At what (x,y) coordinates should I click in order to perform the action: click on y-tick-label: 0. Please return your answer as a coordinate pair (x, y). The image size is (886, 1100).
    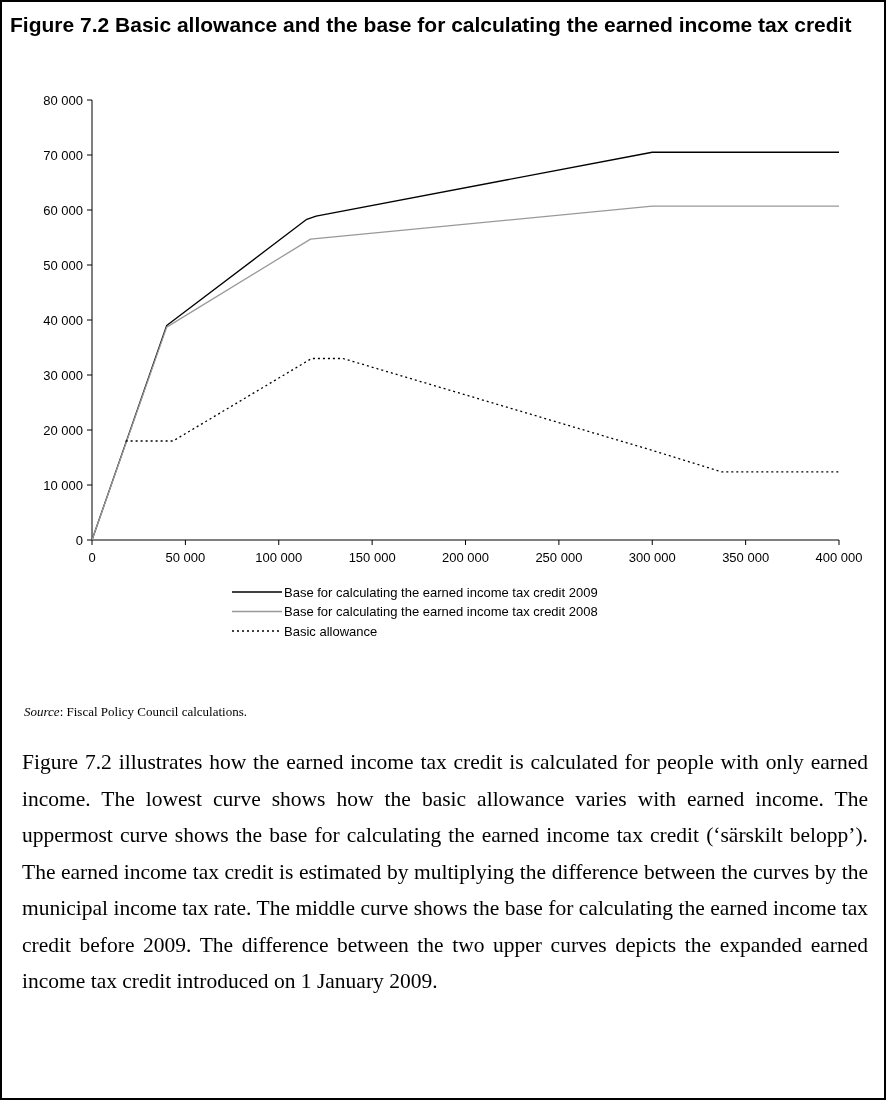
    Looking at the image, I should click on (79, 540).